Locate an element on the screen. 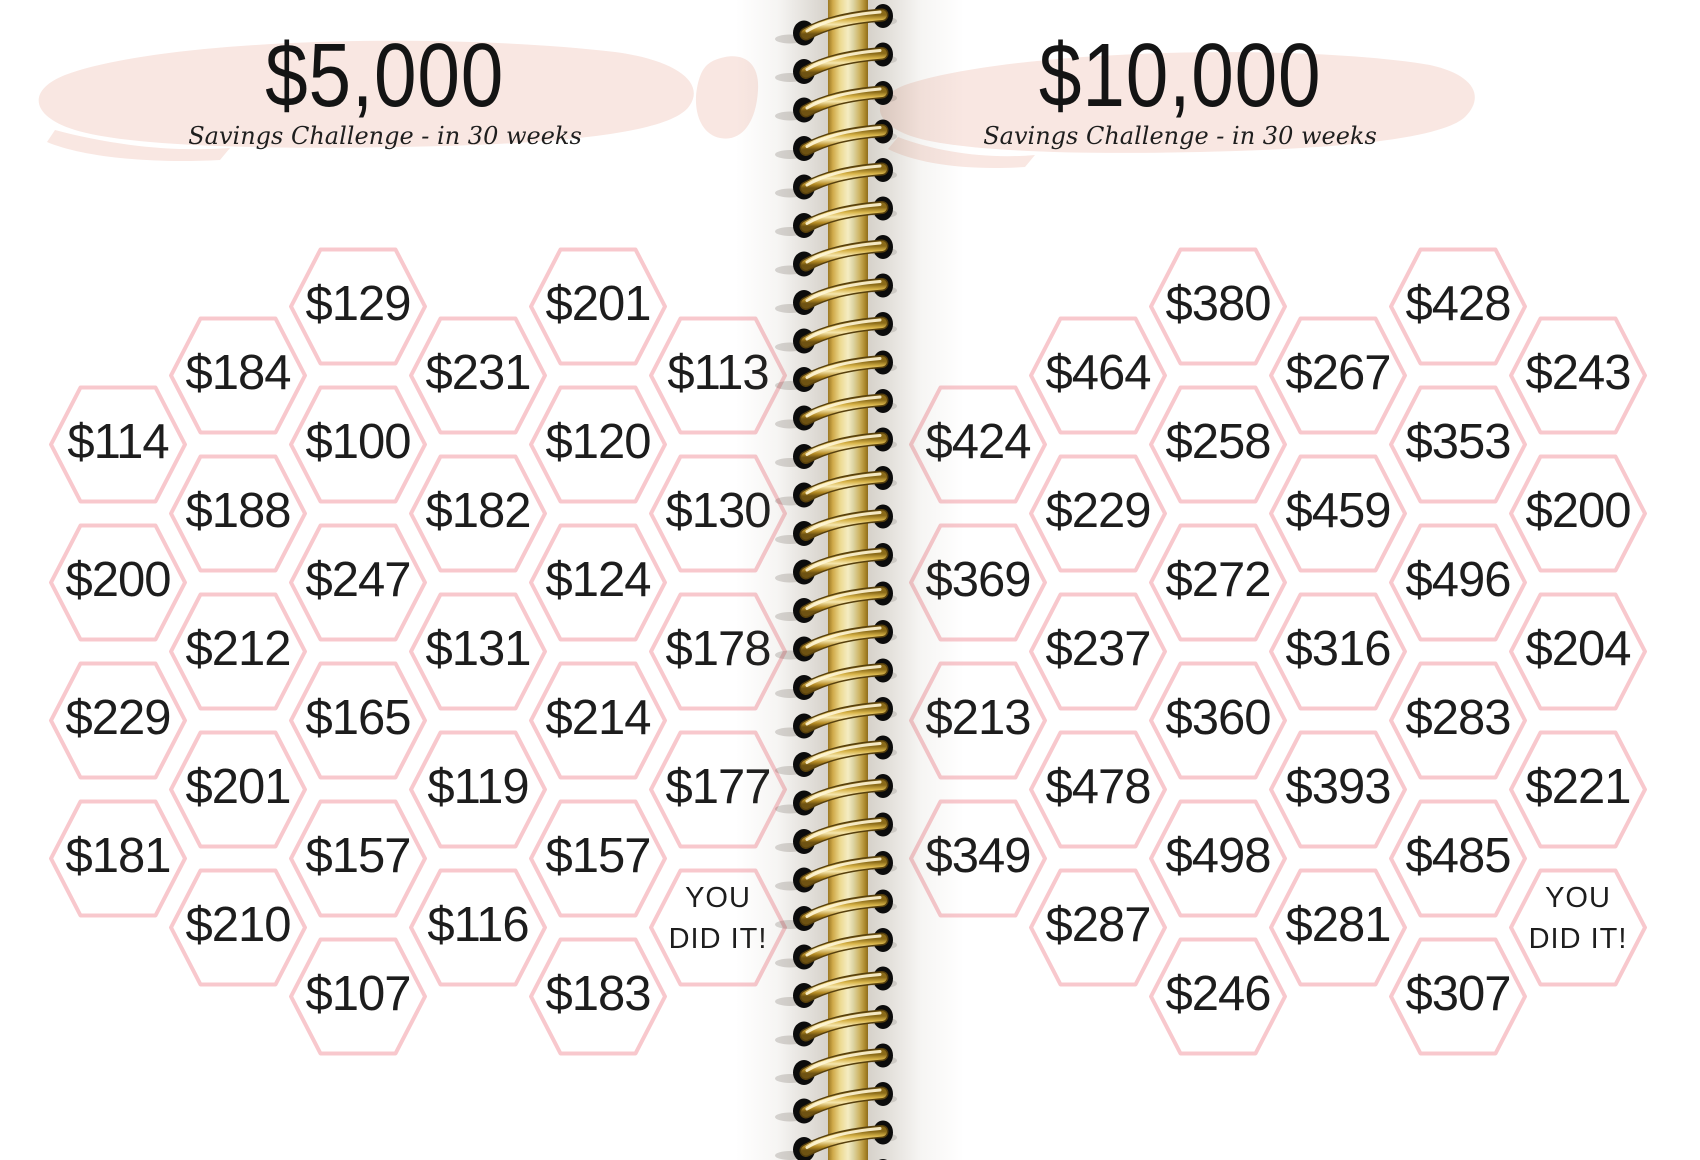  amount-label: $237 is located at coordinates (1098, 649).